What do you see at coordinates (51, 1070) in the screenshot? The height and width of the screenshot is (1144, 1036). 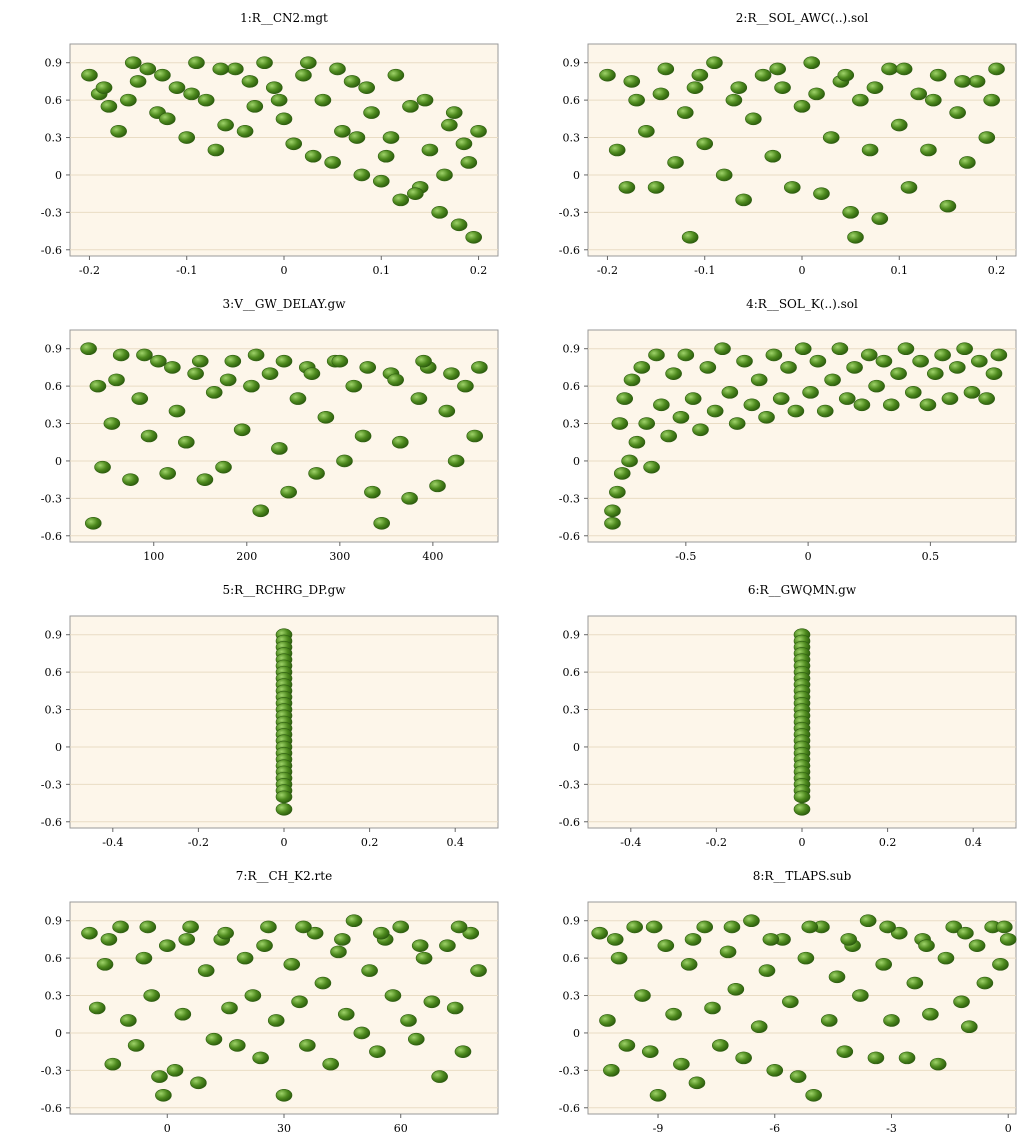 I see `y-tick-label: -0.3` at bounding box center [51, 1070].